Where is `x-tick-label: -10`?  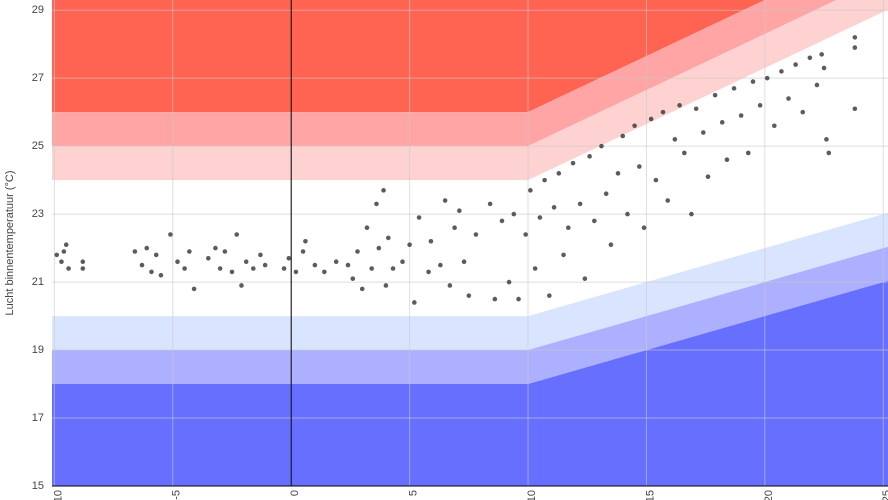
x-tick-label: -10 is located at coordinates (58, 495).